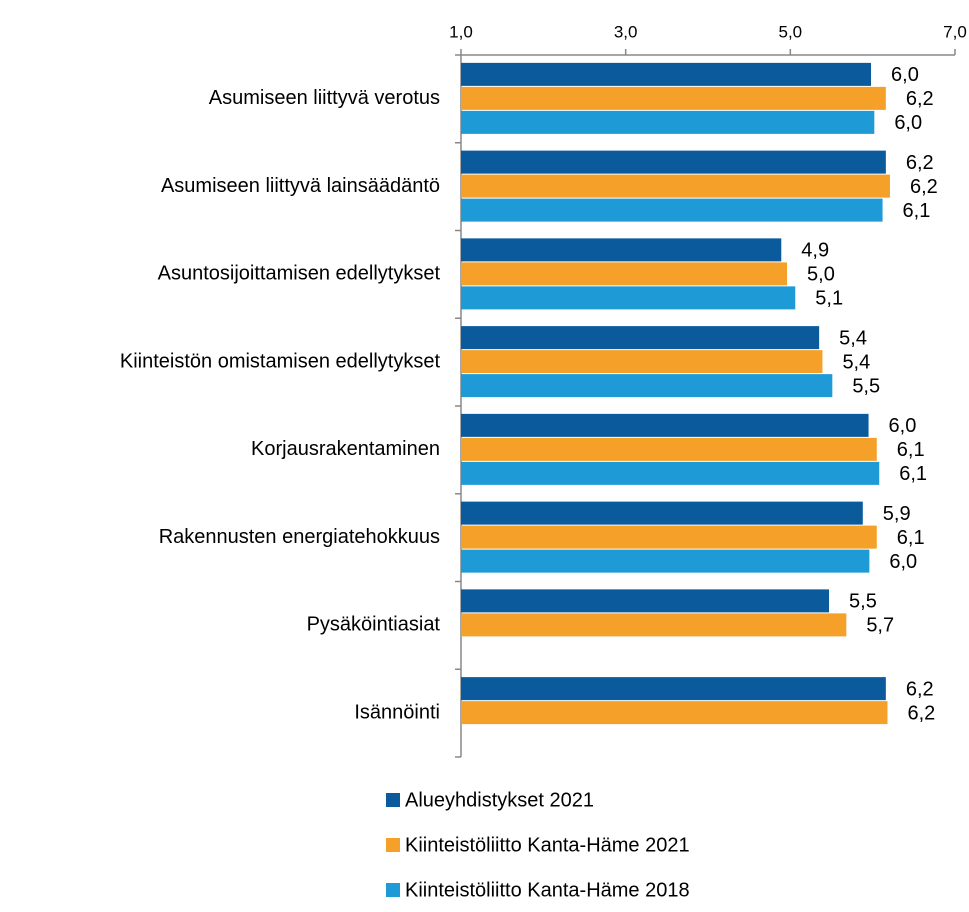 The height and width of the screenshot is (912, 969). Describe the element at coordinates (280, 361) in the screenshot. I see `category-label: Kiinteistön omistamisen edellytykset` at that location.